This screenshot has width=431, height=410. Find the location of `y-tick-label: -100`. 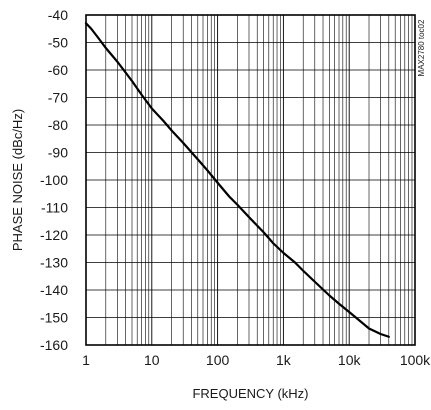

y-tick-label: -100 is located at coordinates (54, 180).